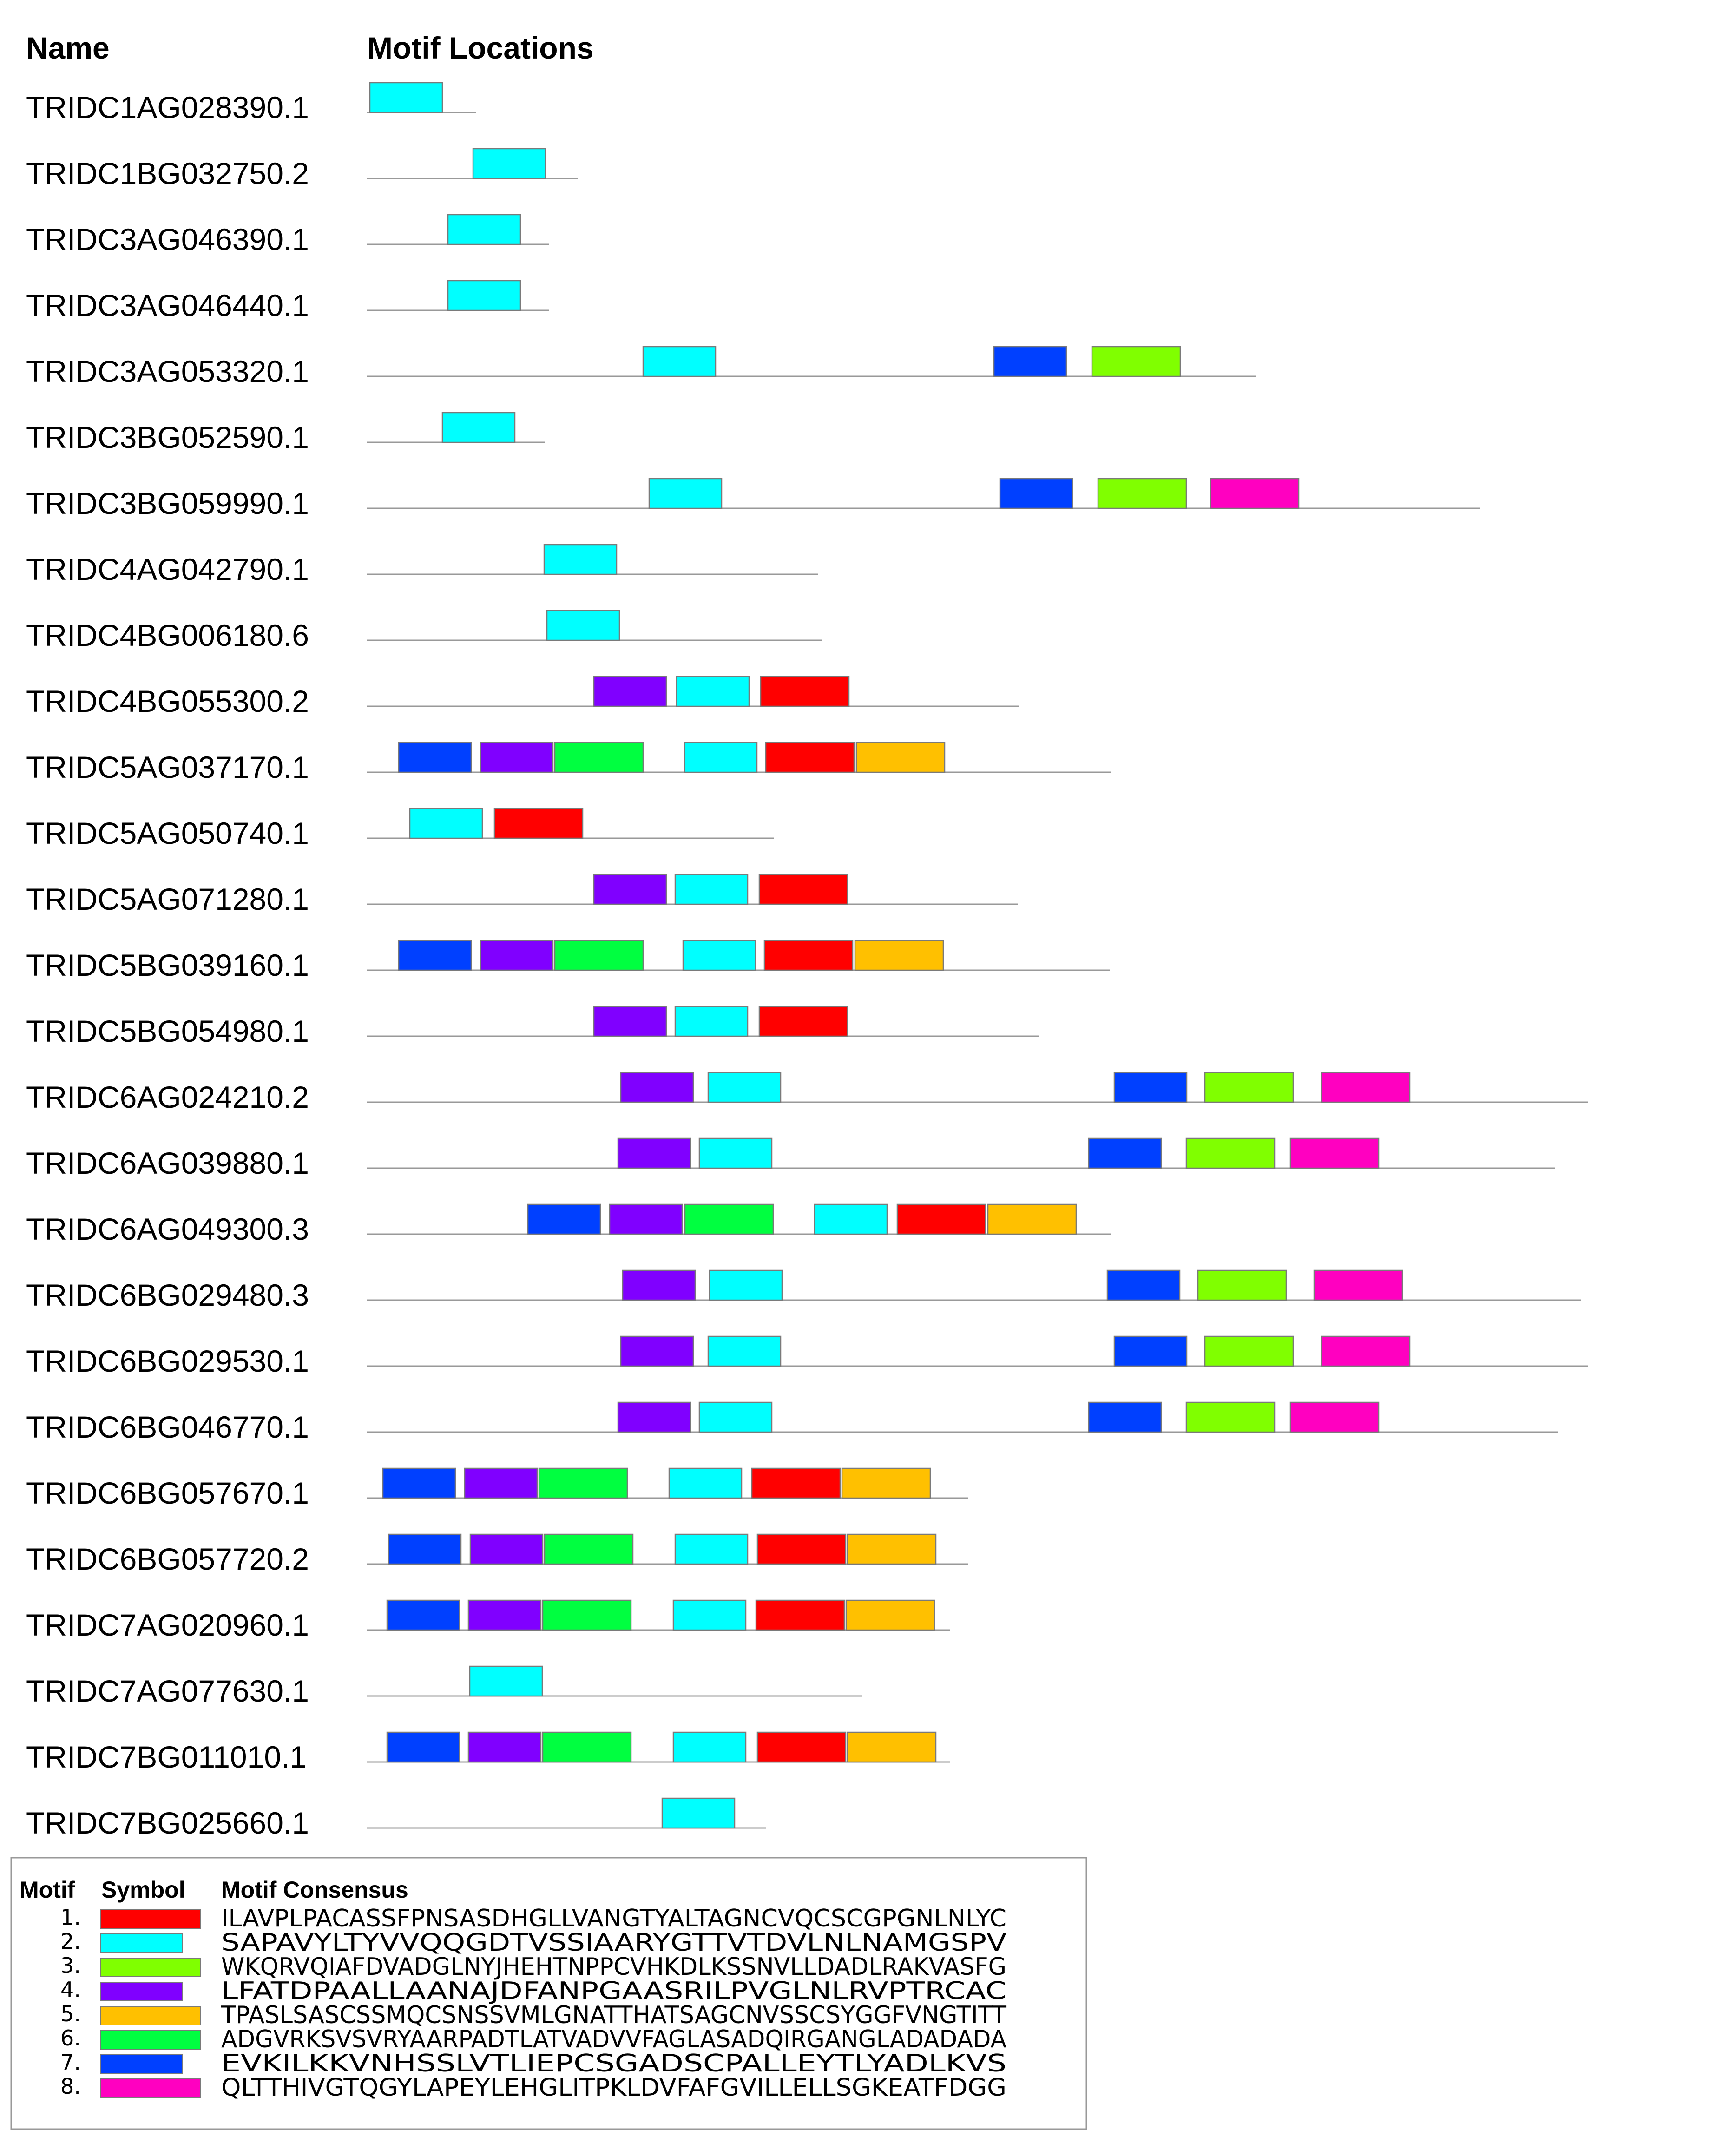 The height and width of the screenshot is (2150, 1736). What do you see at coordinates (167, 767) in the screenshot?
I see `gene-name: TRIDC5AG037170.1` at bounding box center [167, 767].